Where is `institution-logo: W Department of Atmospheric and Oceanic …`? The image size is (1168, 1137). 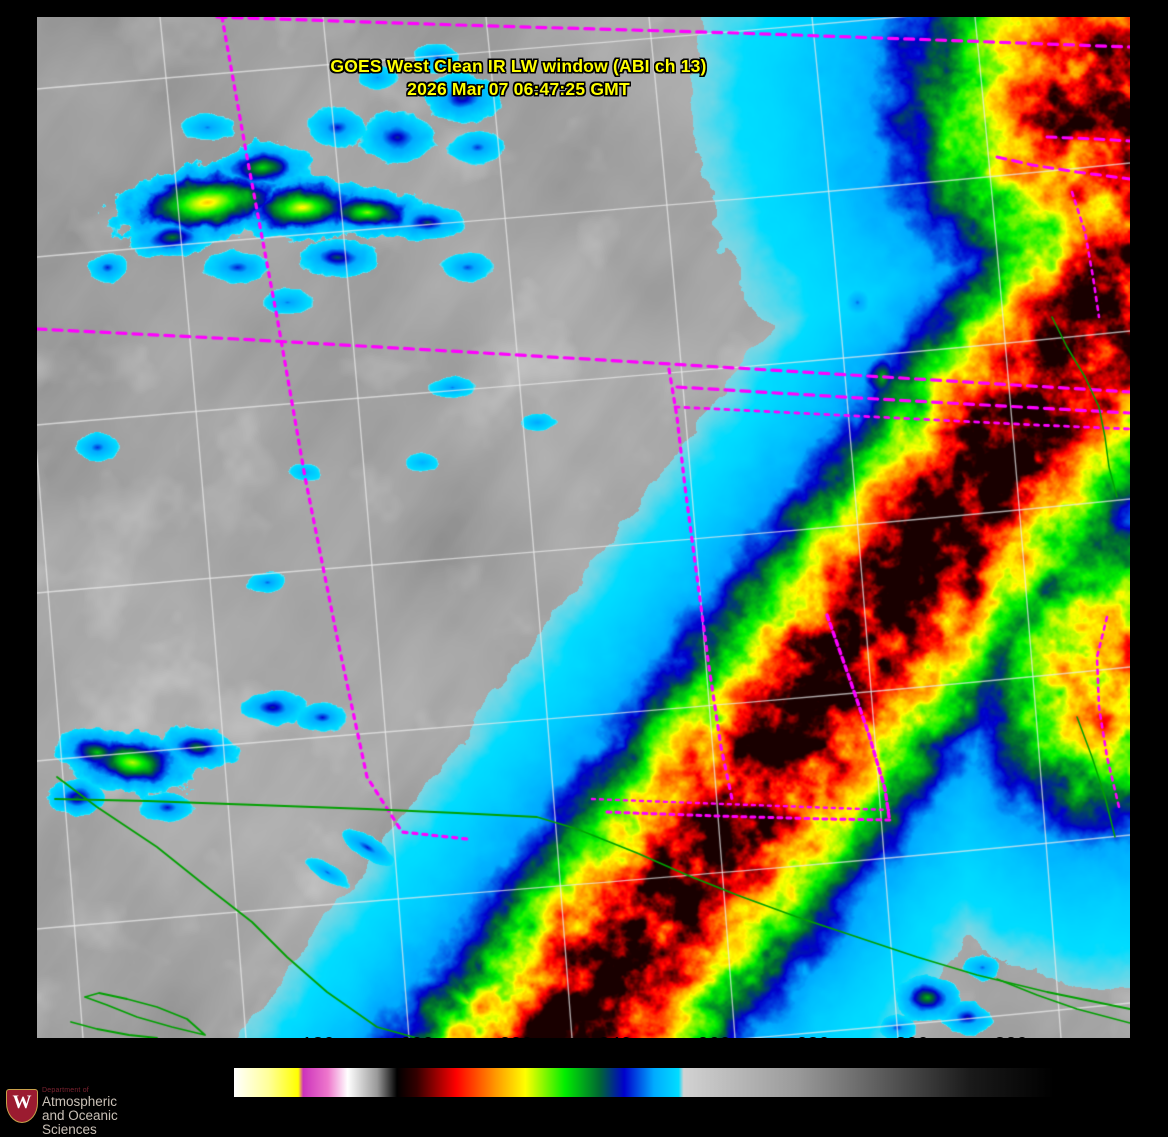
institution-logo: W Department of Atmospheric and Oceanic … is located at coordinates (84, 1111).